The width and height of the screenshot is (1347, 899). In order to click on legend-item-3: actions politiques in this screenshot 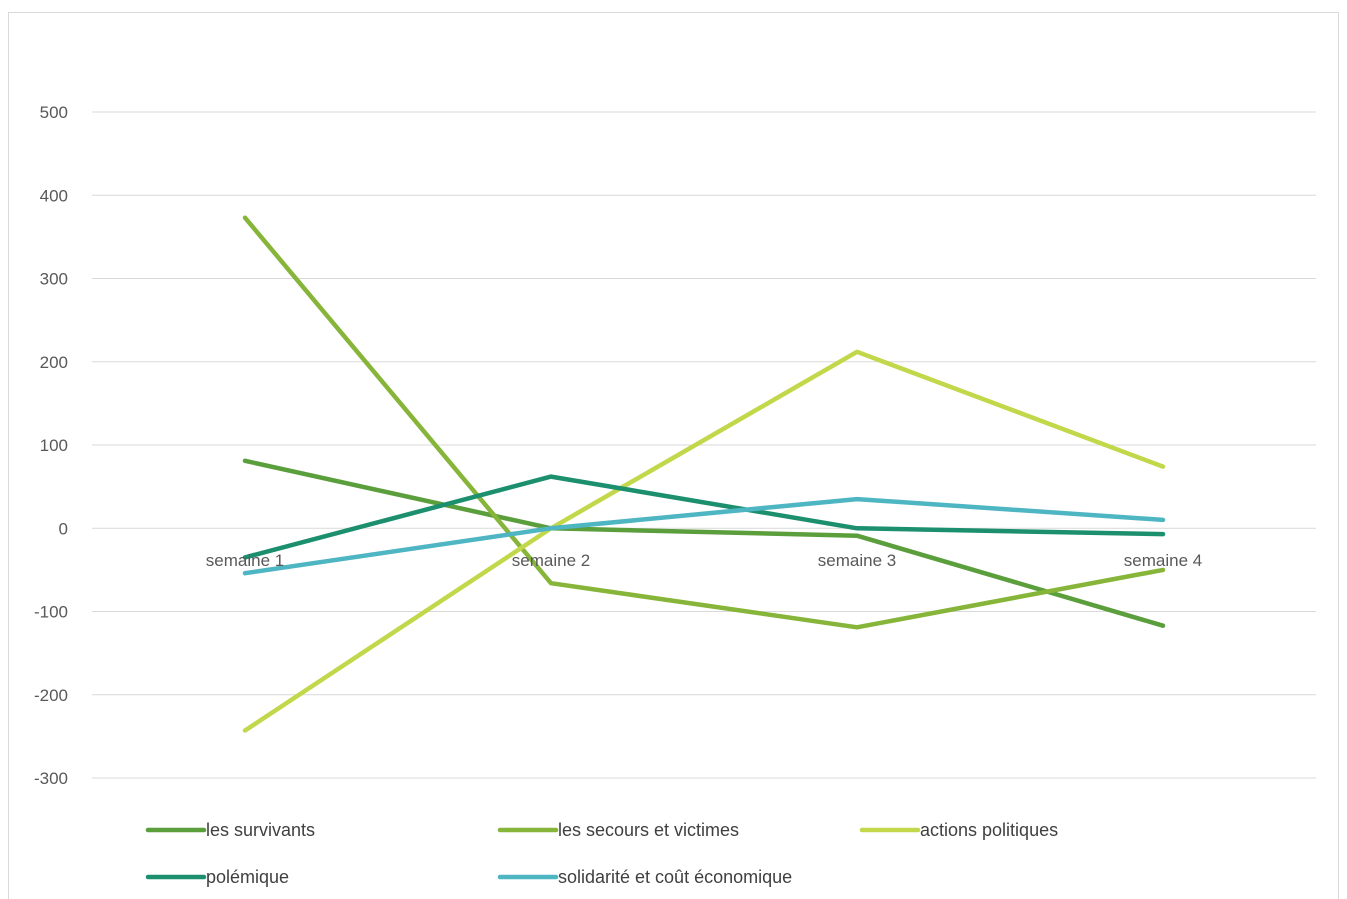, I will do `click(958, 830)`.